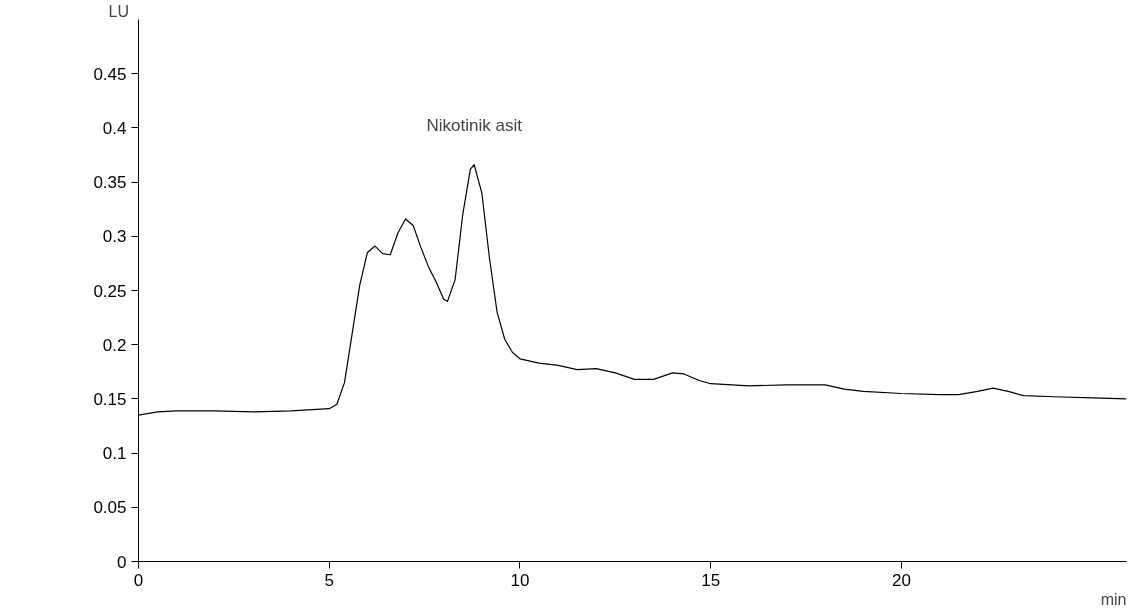 The width and height of the screenshot is (1132, 609). Describe the element at coordinates (110, 74) in the screenshot. I see `y-tick-label: 0.45` at that location.